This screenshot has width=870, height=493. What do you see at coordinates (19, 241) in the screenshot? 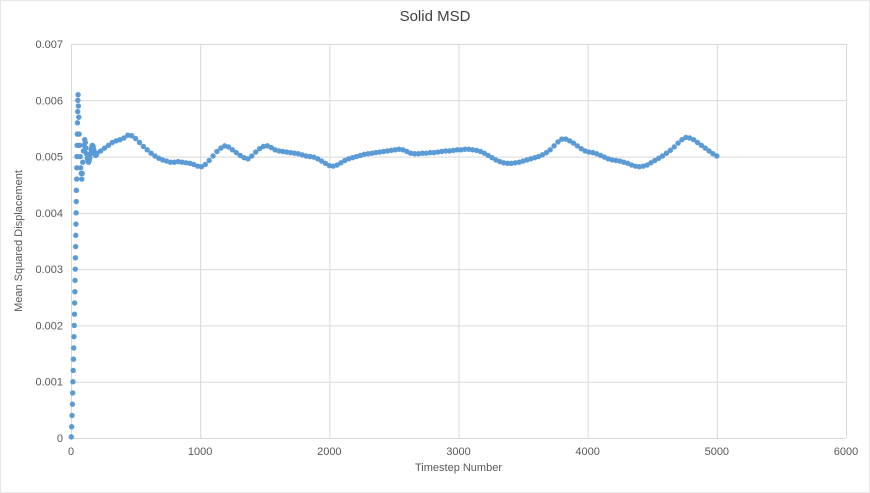
I see `y-axis-title: Mean Squared Displacement` at bounding box center [19, 241].